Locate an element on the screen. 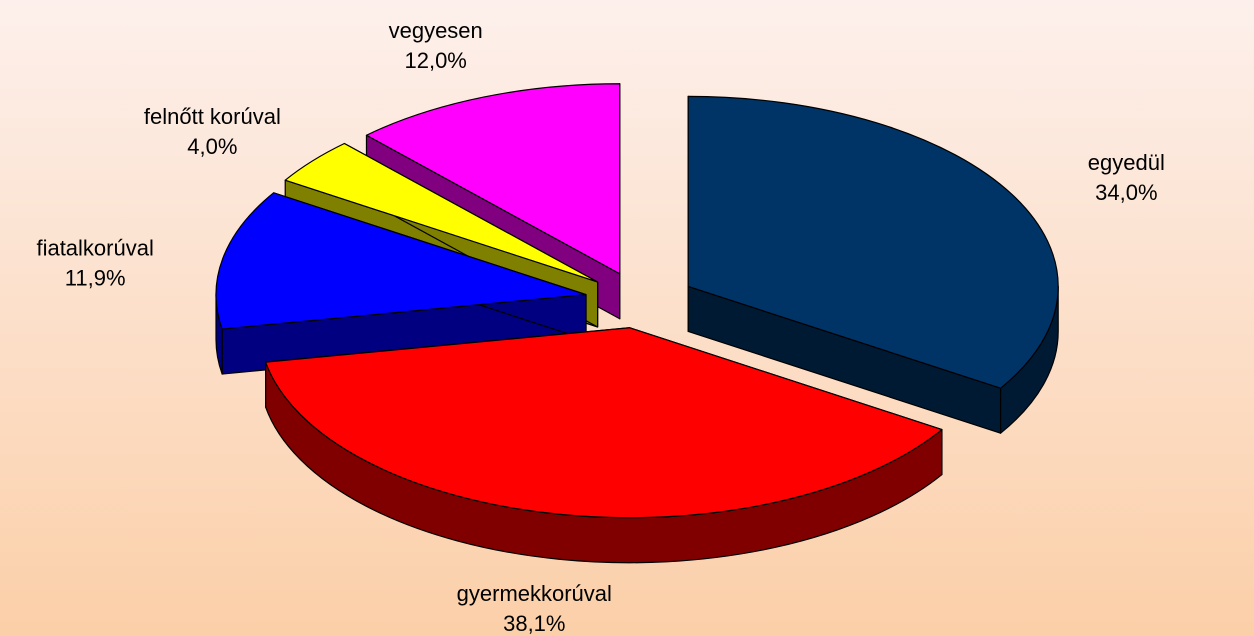  slice-value-label: 11,9% is located at coordinates (95, 278).